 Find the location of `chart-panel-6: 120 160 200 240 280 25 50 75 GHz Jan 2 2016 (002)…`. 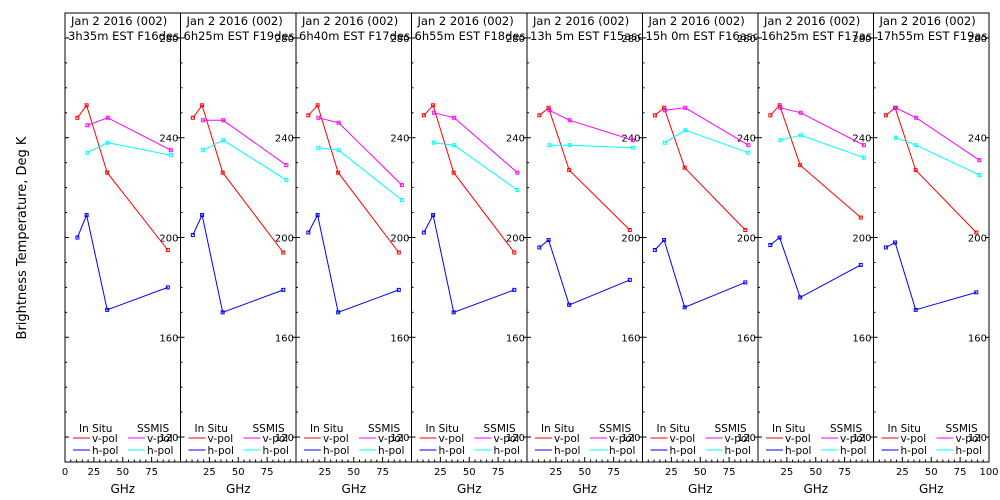

chart-panel-6: 120 160 200 240 280 25 50 75 GHz Jan 2 2016 (002)… is located at coordinates (700, 254).